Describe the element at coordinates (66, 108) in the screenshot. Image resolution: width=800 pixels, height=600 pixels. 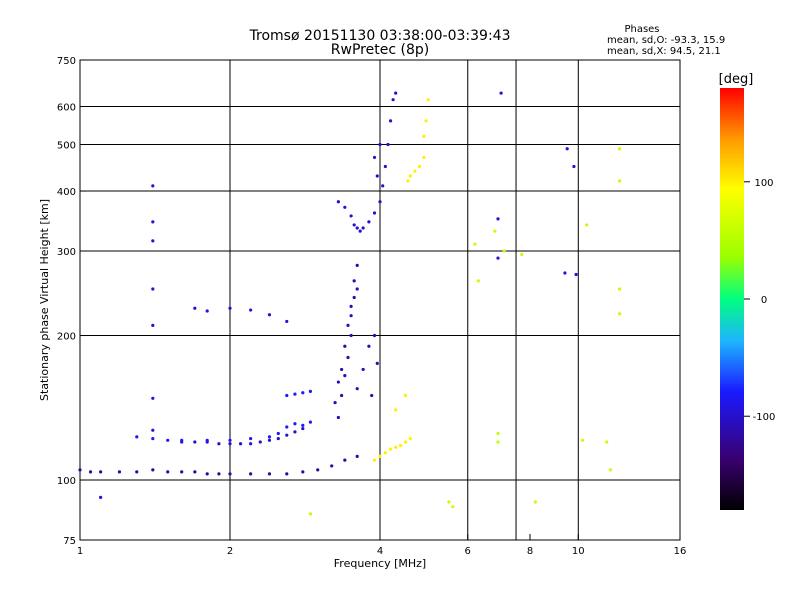
I see `y-tick-label: 600` at that location.